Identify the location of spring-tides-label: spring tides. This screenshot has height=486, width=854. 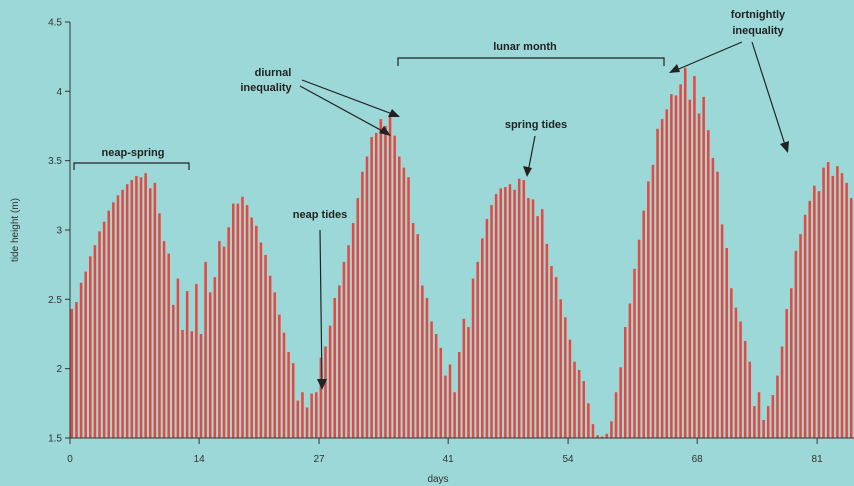
(536, 125).